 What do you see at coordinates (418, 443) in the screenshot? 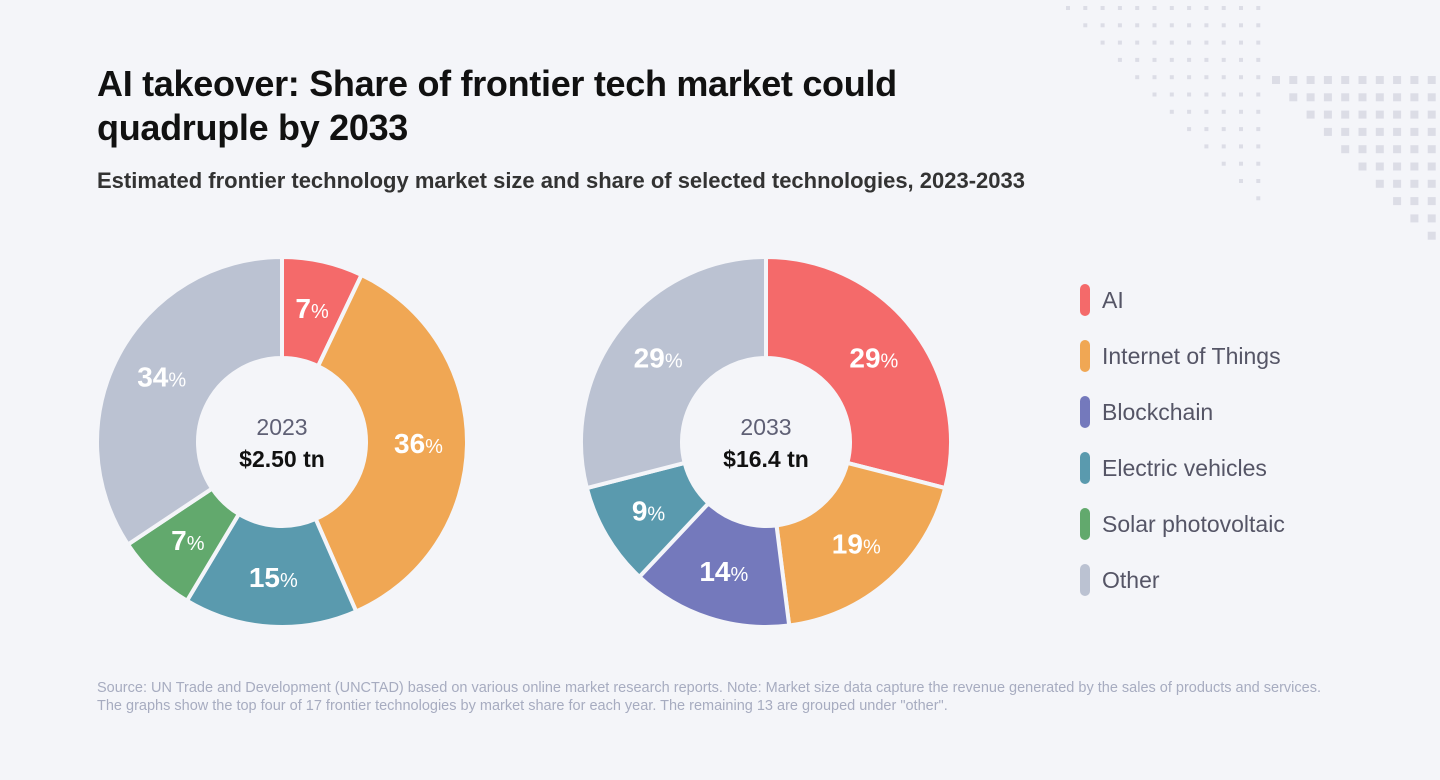
I see `slice-label: 36%` at bounding box center [418, 443].